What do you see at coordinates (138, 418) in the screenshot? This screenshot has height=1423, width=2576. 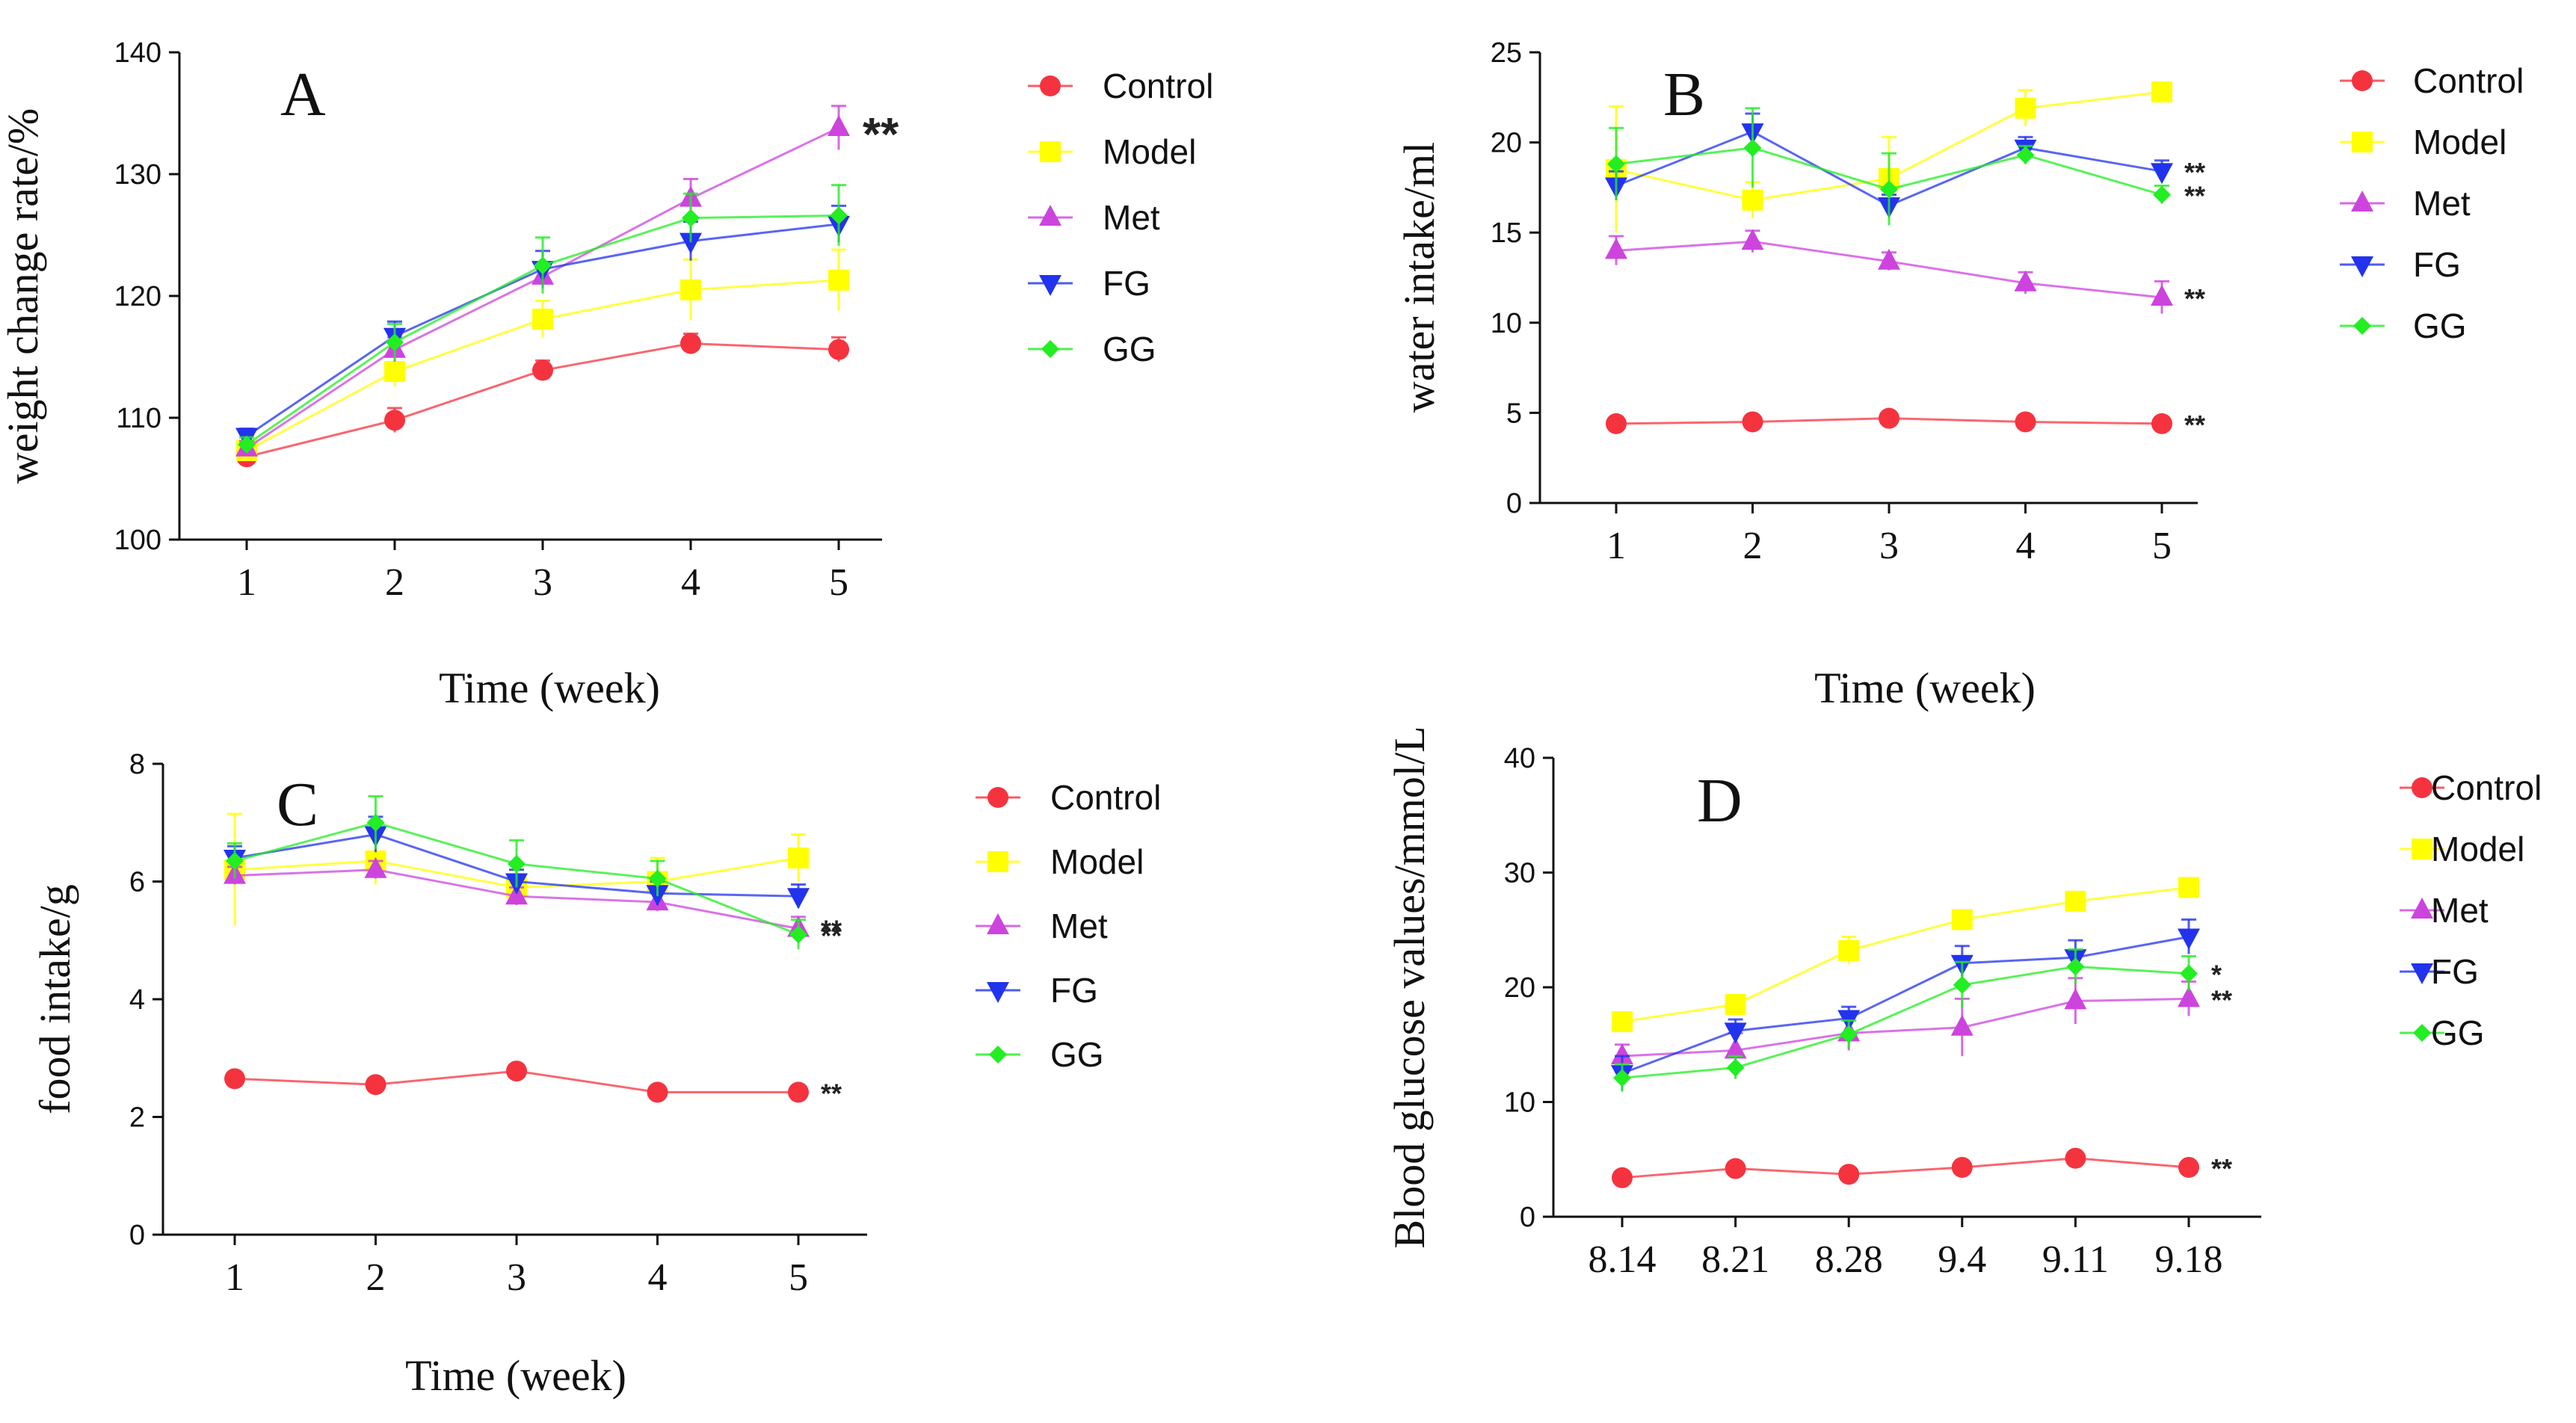 I see `y-tick-label: 110` at bounding box center [138, 418].